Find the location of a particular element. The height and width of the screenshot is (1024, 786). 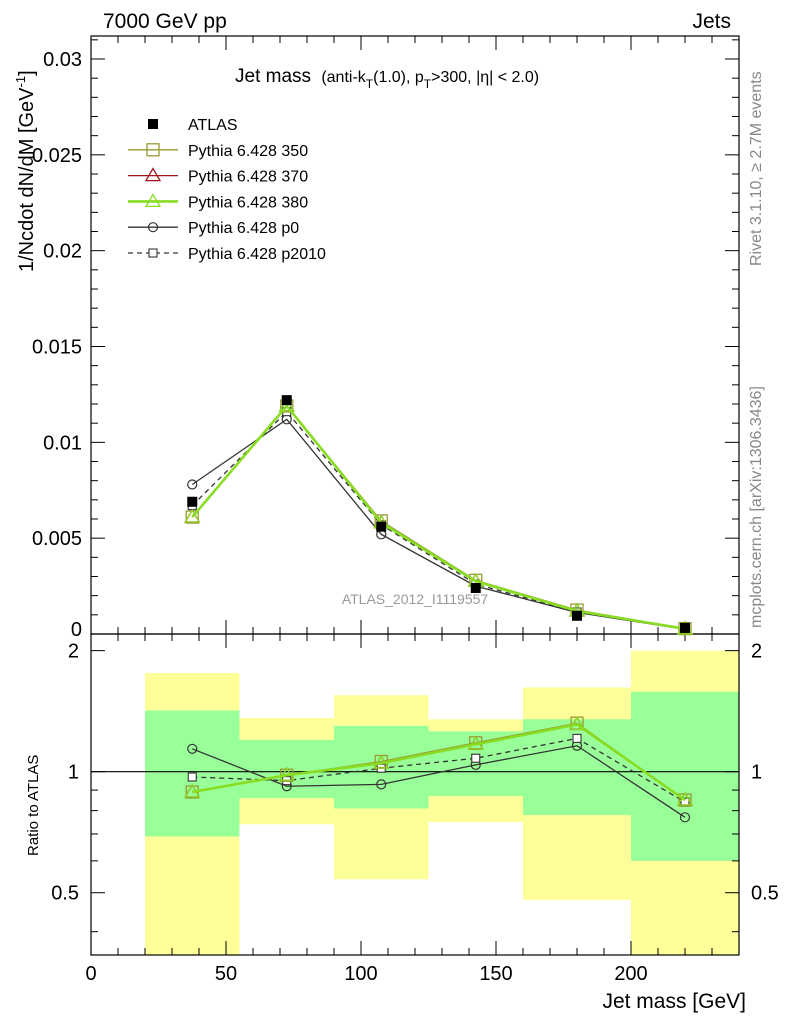

ratio-line-p2010 is located at coordinates (439, 770).